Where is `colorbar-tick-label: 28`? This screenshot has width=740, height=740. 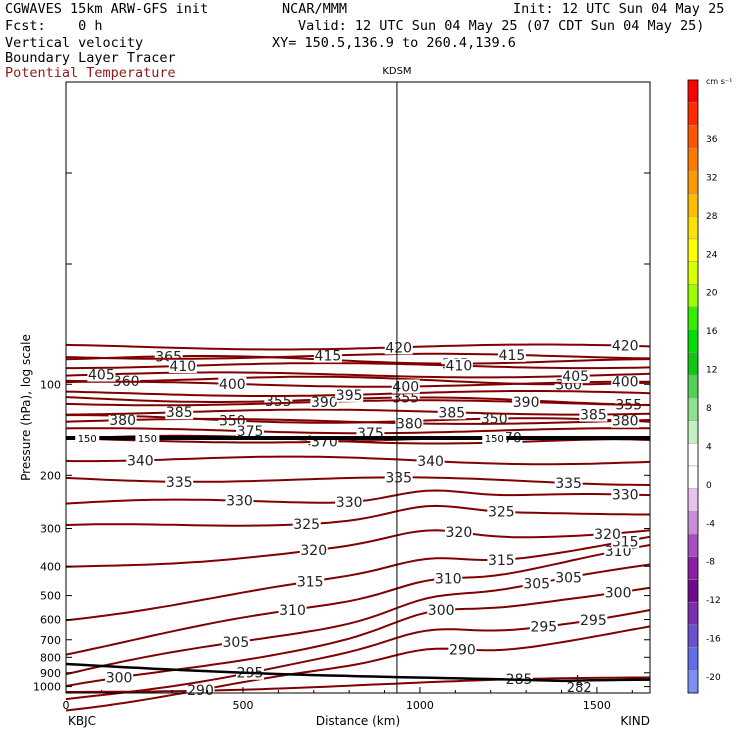
colorbar-tick-label: 28 is located at coordinates (712, 217).